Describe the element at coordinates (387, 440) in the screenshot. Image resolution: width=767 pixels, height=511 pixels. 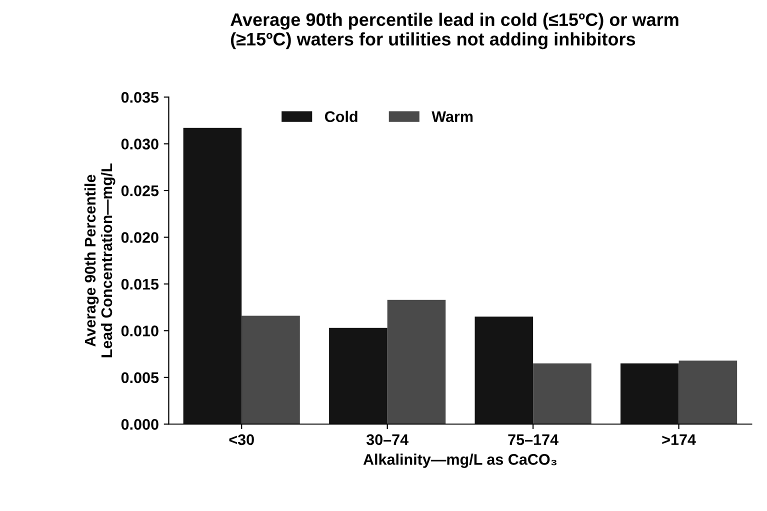
I see `x-tick-label: 30–74` at that location.